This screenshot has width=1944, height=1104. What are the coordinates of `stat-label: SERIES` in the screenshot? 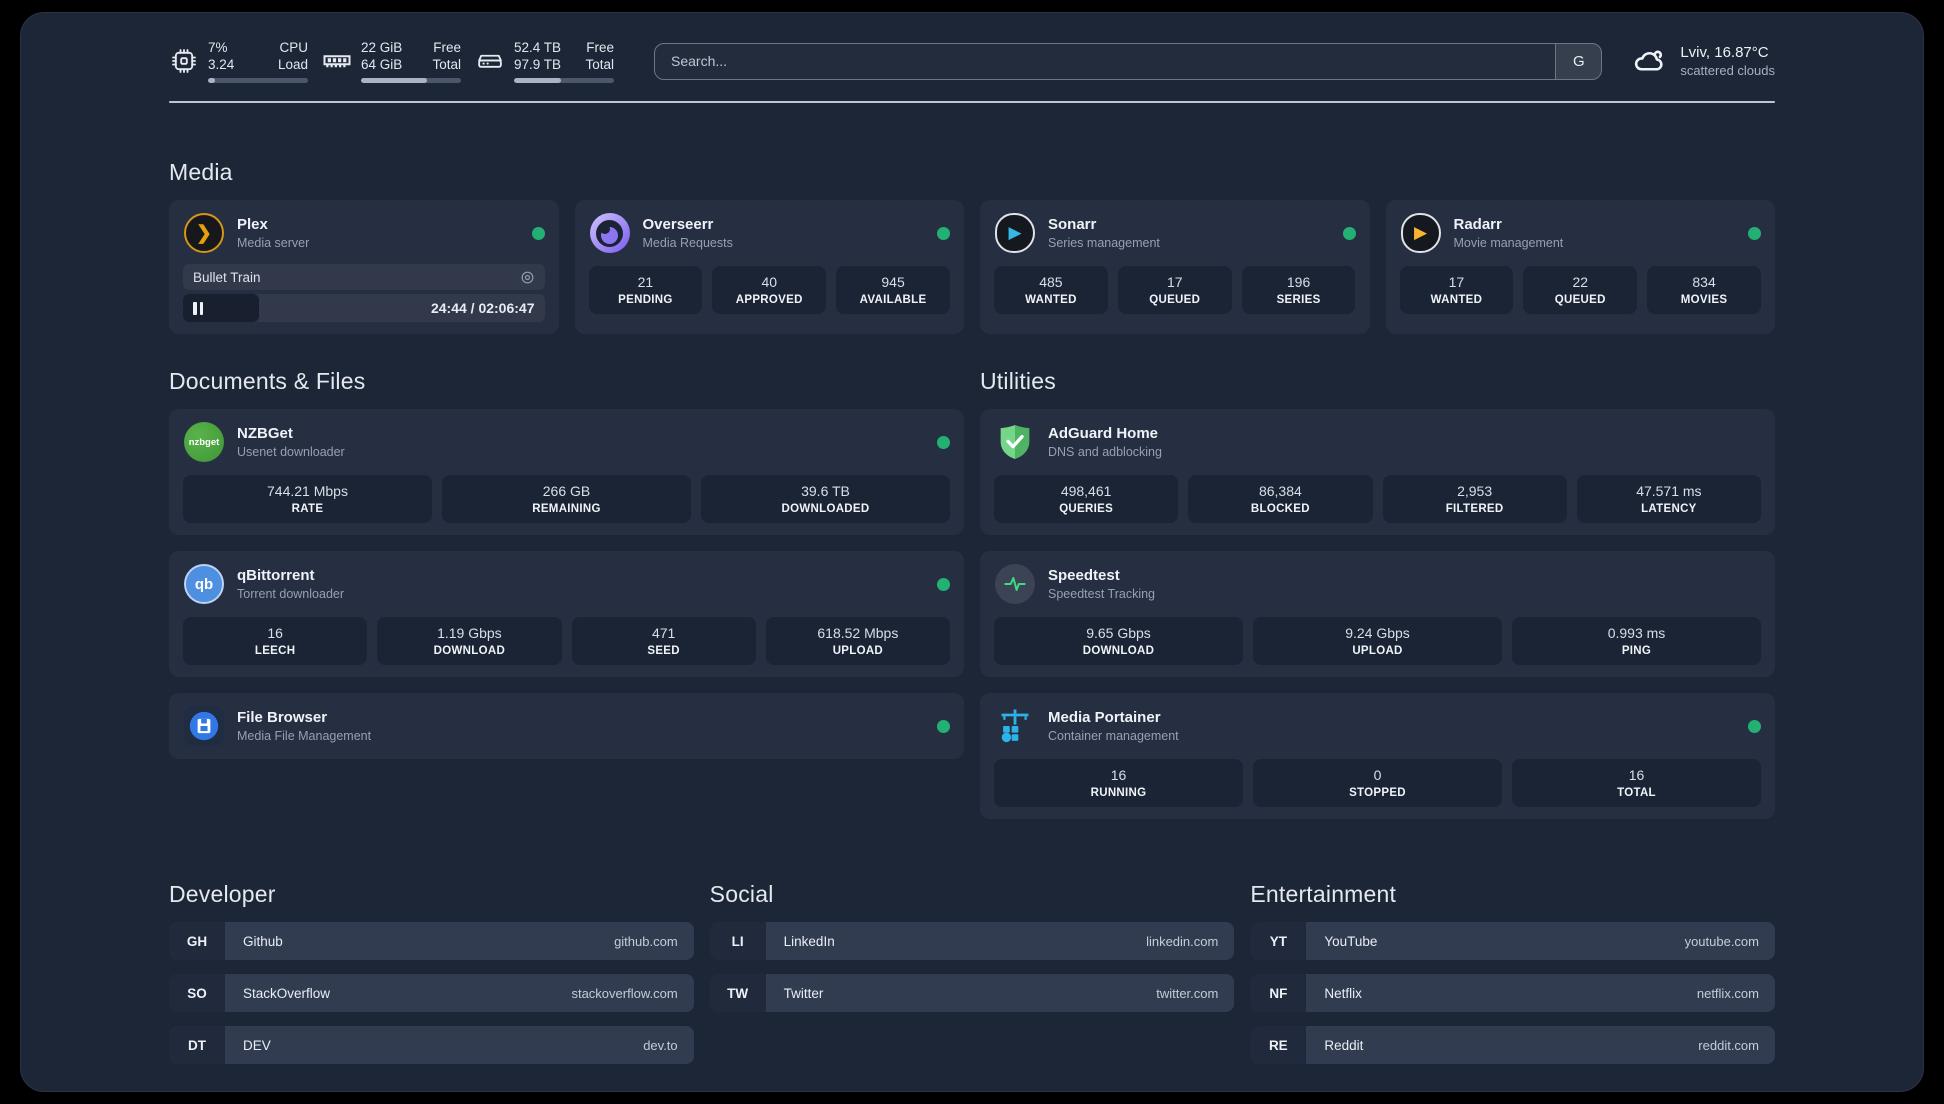 It's located at (1298, 300).